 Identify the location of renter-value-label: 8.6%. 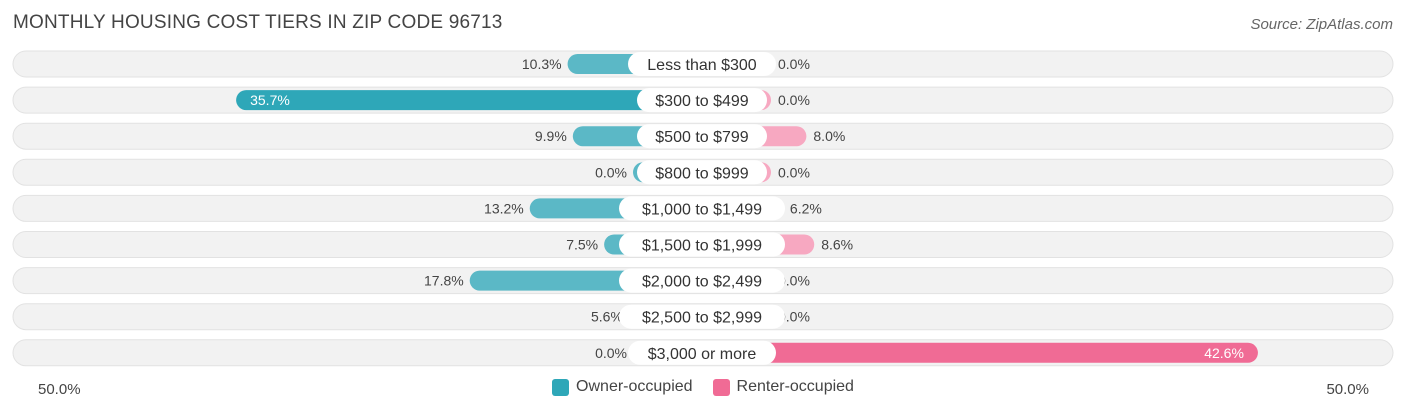
(837, 245).